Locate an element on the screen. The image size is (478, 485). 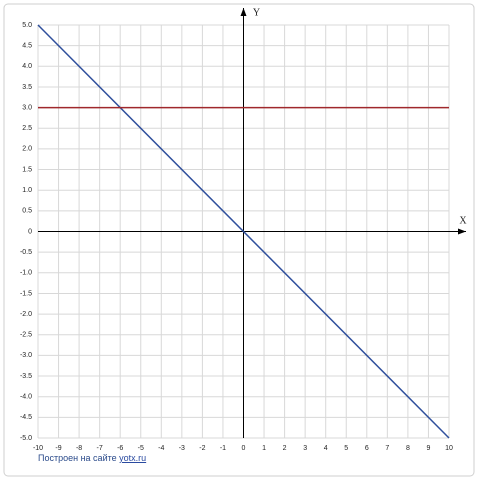
y-tick-label: -5.0 is located at coordinates (26, 438).